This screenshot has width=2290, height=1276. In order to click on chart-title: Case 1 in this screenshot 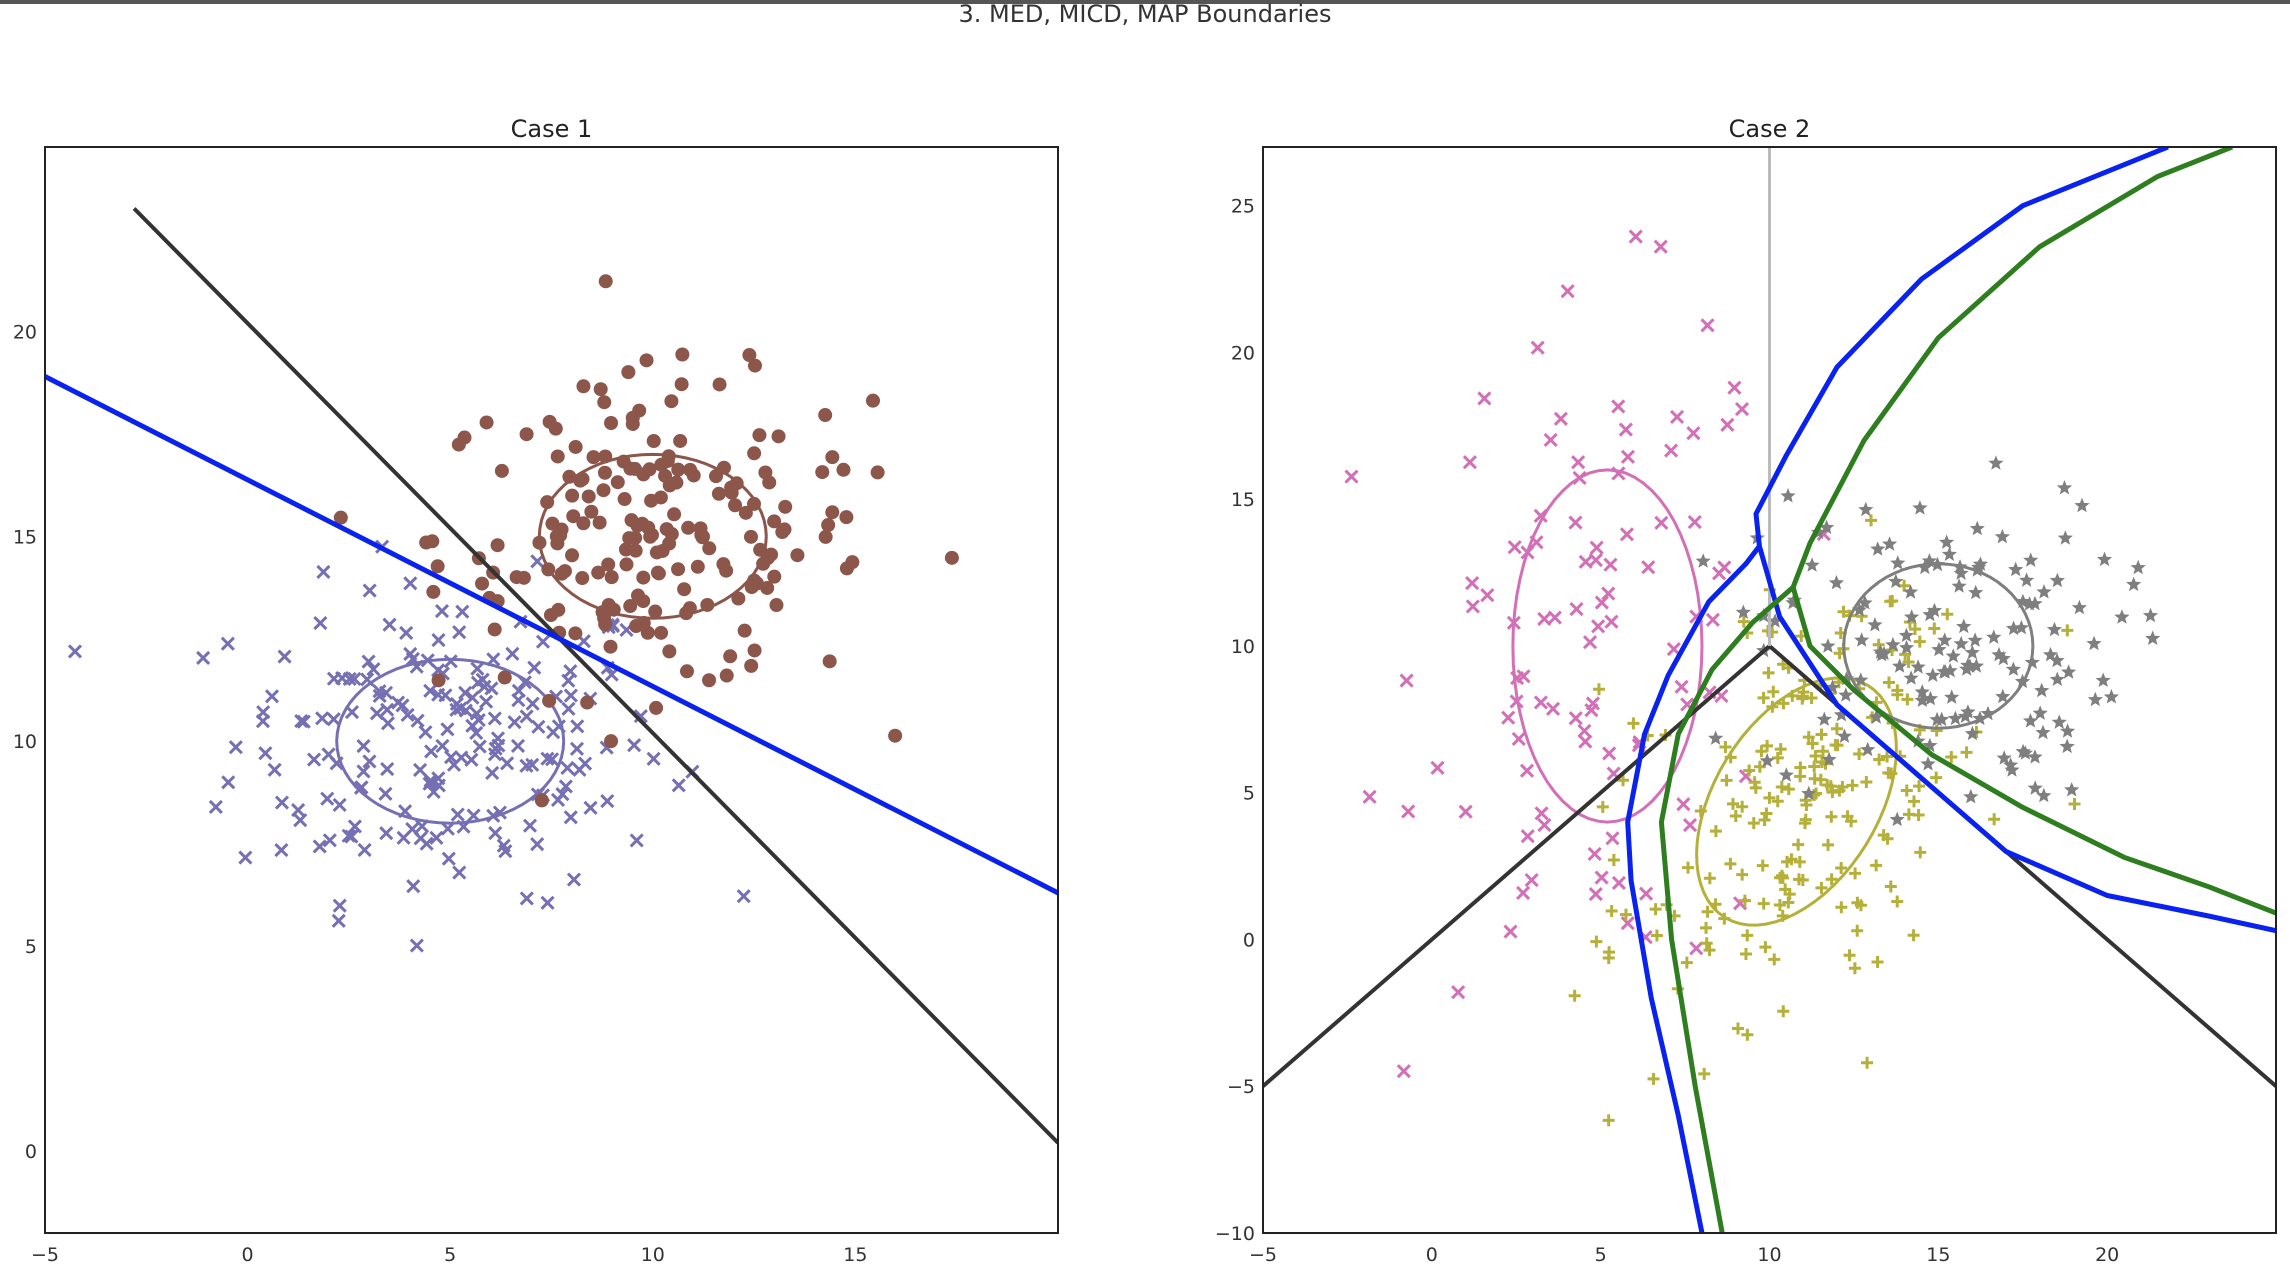, I will do `click(552, 129)`.